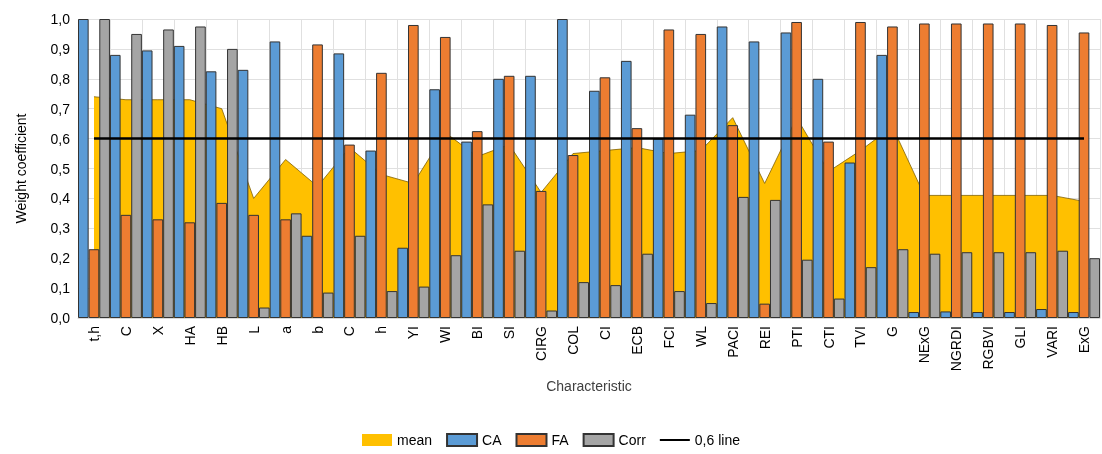  What do you see at coordinates (60, 138) in the screenshot?
I see `y-tick-label: 0,6` at bounding box center [60, 138].